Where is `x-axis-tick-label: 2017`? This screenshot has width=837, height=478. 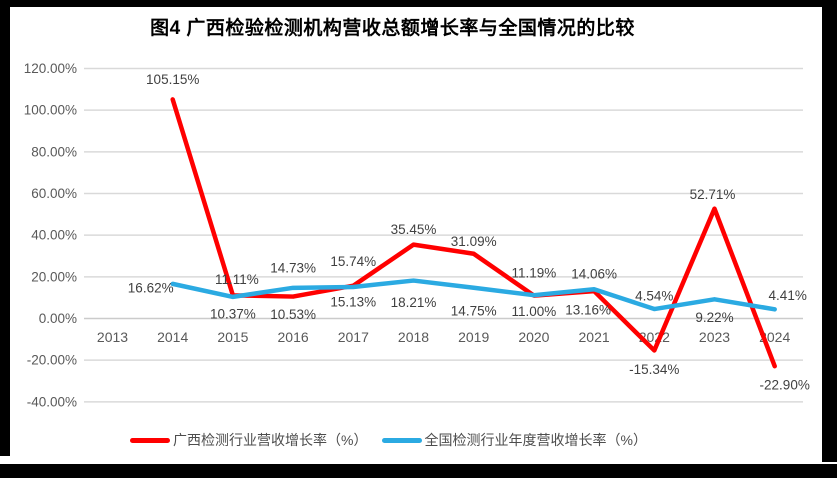
x-axis-tick-label: 2017 is located at coordinates (353, 337).